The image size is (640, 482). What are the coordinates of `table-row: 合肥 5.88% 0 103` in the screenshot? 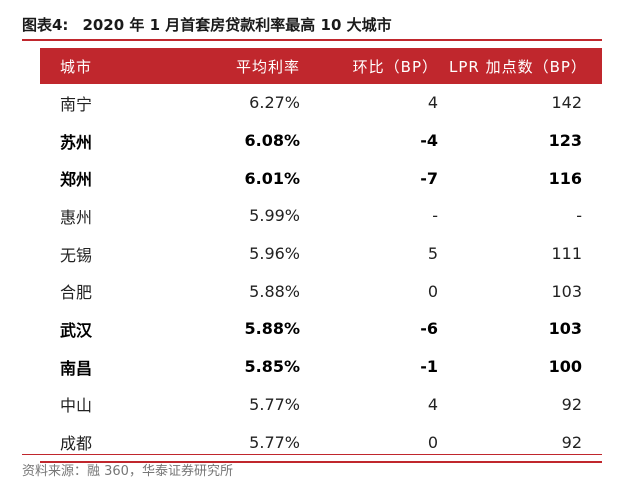 It's located at (321, 291).